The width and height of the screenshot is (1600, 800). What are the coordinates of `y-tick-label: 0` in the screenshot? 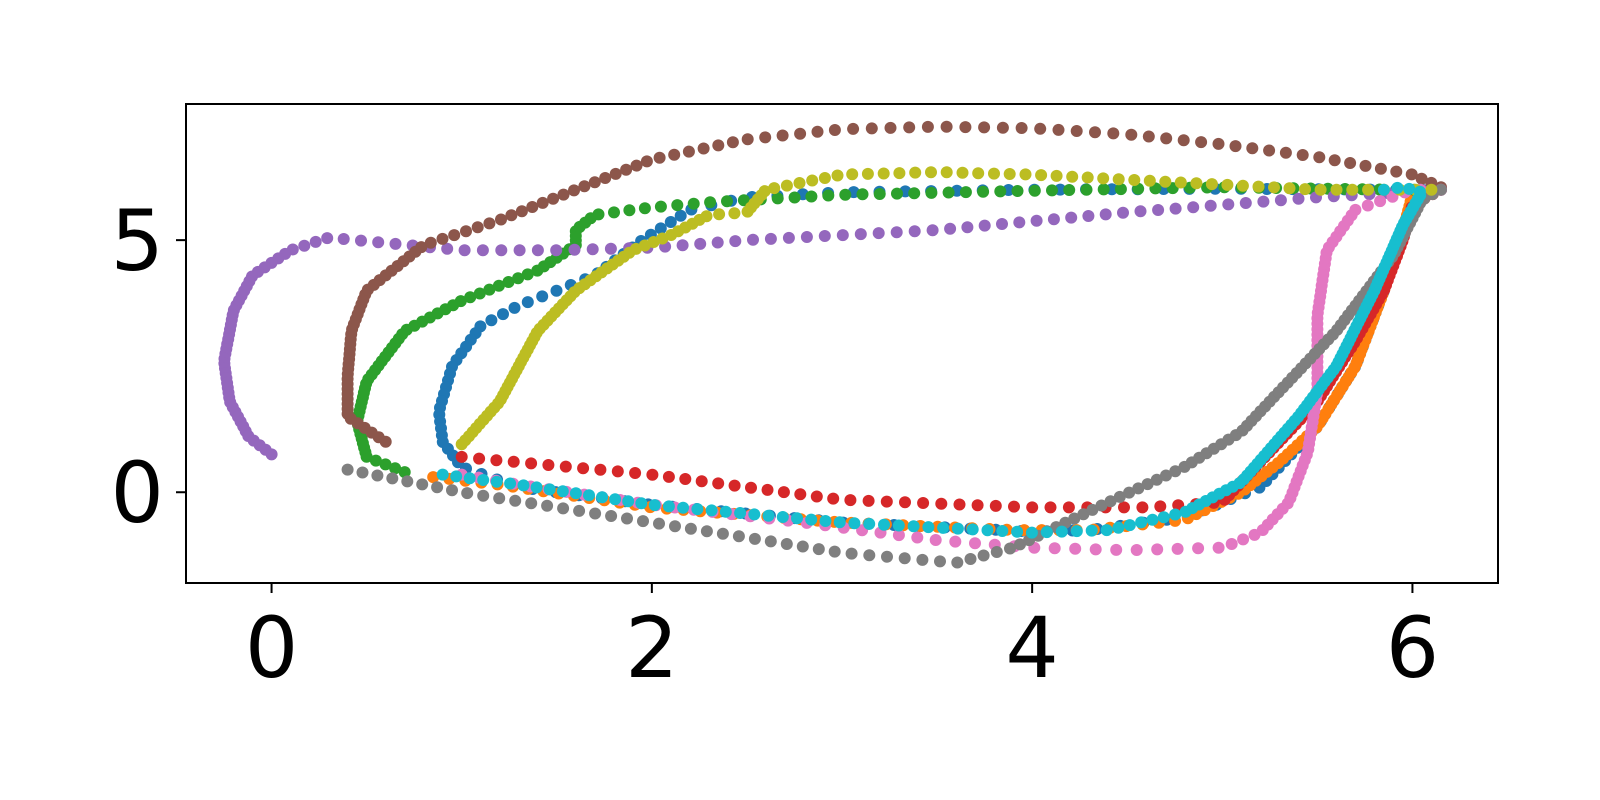 It's located at (137, 493).